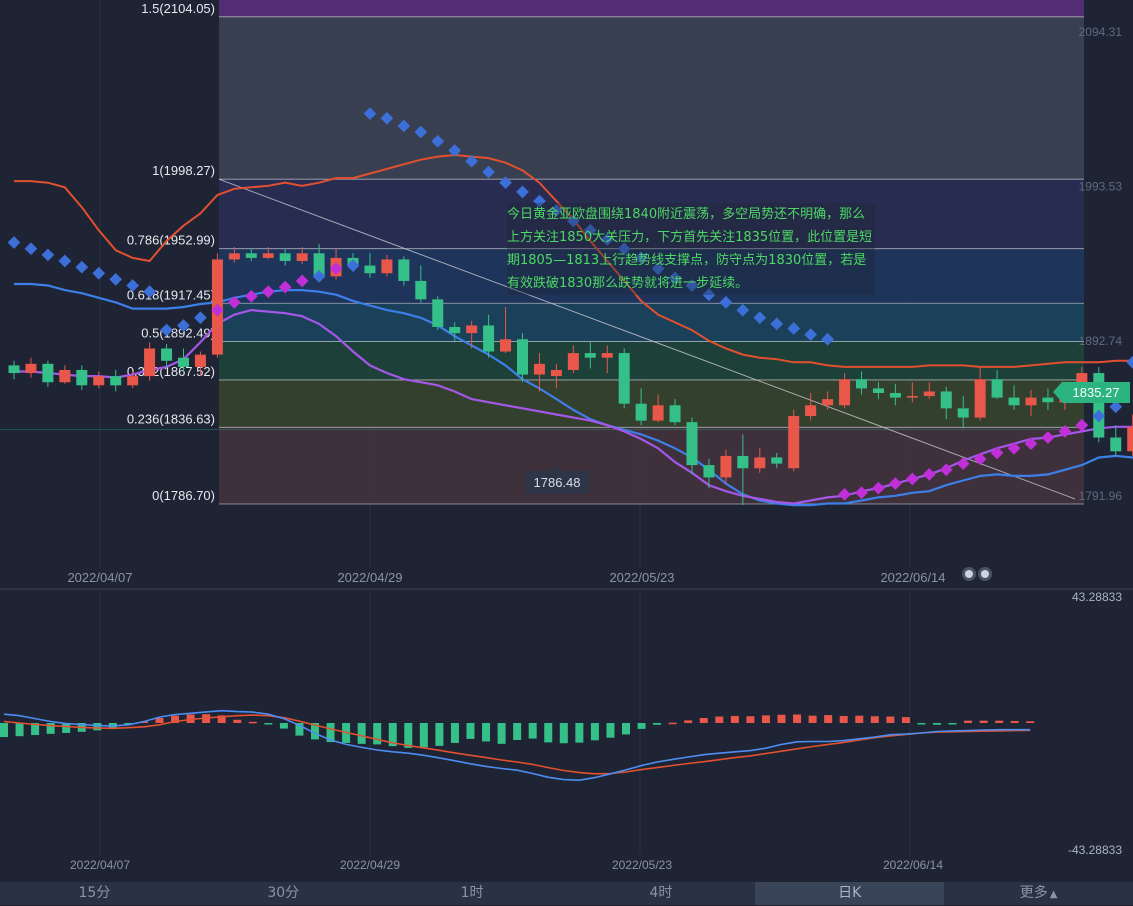  I want to click on fib-level-label: 0.236(1836.63), so click(171, 418).